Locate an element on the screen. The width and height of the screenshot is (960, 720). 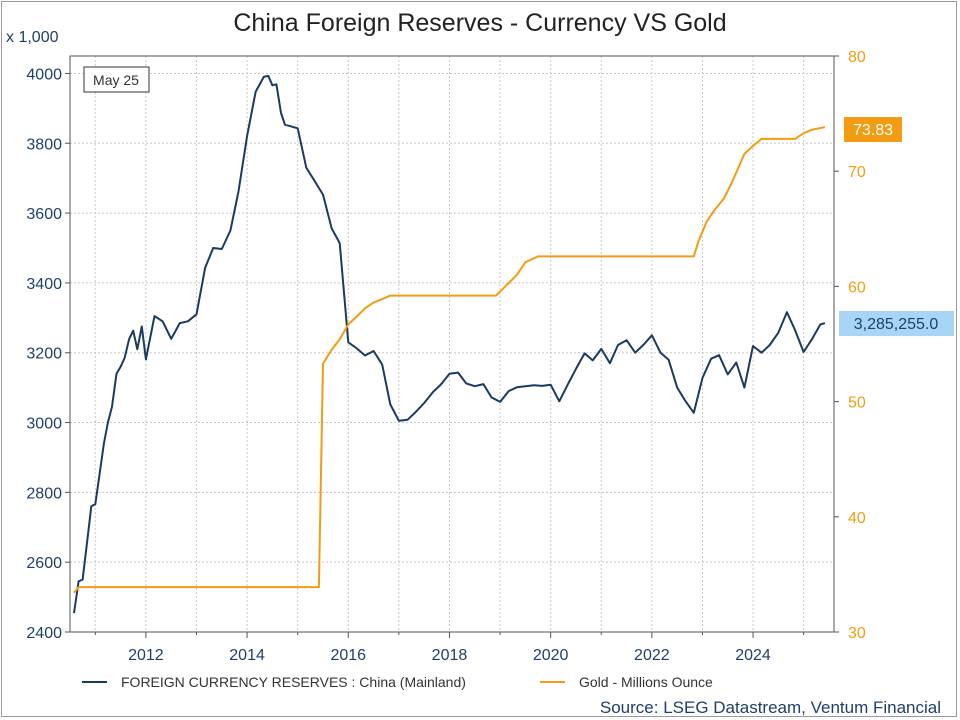
x-axis: 2012 2014 2016 2018 2020 2022 2024 is located at coordinates (449, 648).